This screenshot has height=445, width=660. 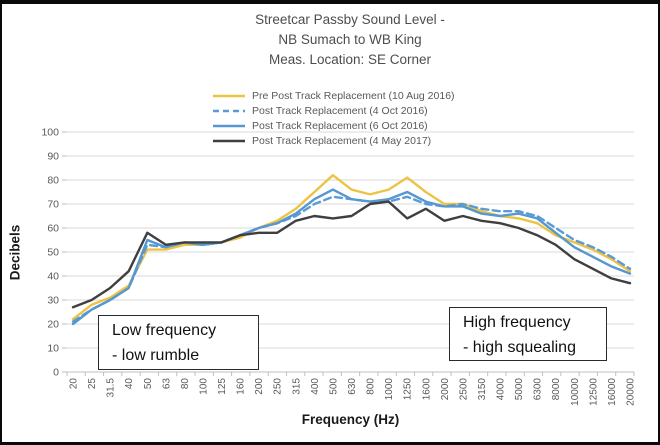 What do you see at coordinates (53, 349) in the screenshot?
I see `svg-text: 10` at bounding box center [53, 349].